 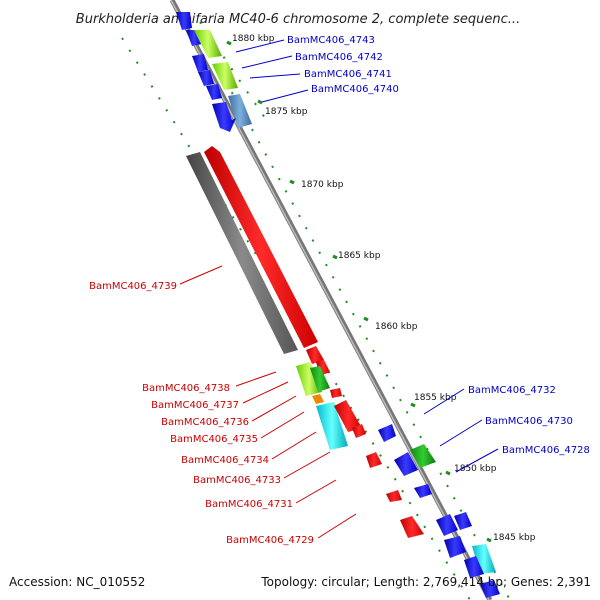 What do you see at coordinates (322, 185) in the screenshot?
I see `tick-label: 1870 kbp` at bounding box center [322, 185].